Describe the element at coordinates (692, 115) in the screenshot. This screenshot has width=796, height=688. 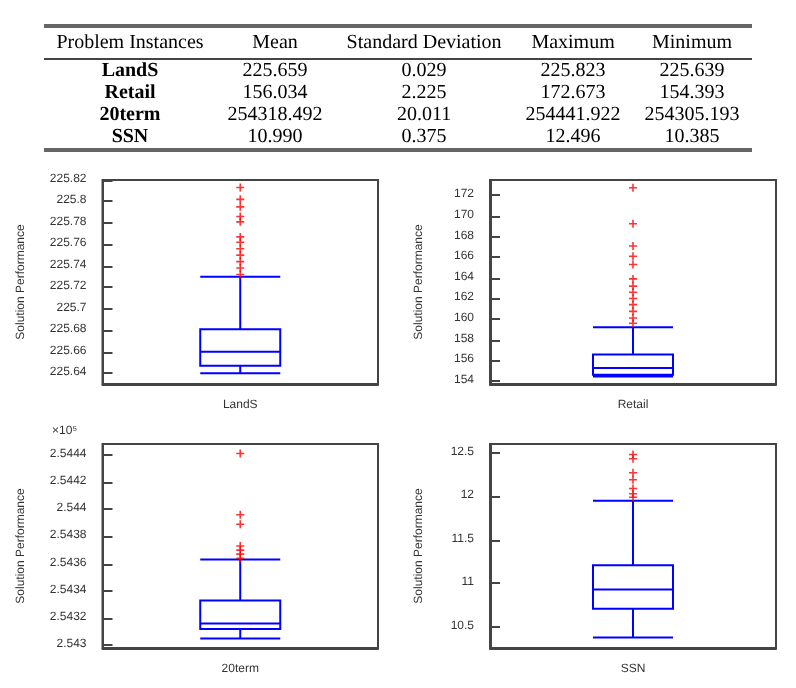
I see `text: 254305.193` at that location.